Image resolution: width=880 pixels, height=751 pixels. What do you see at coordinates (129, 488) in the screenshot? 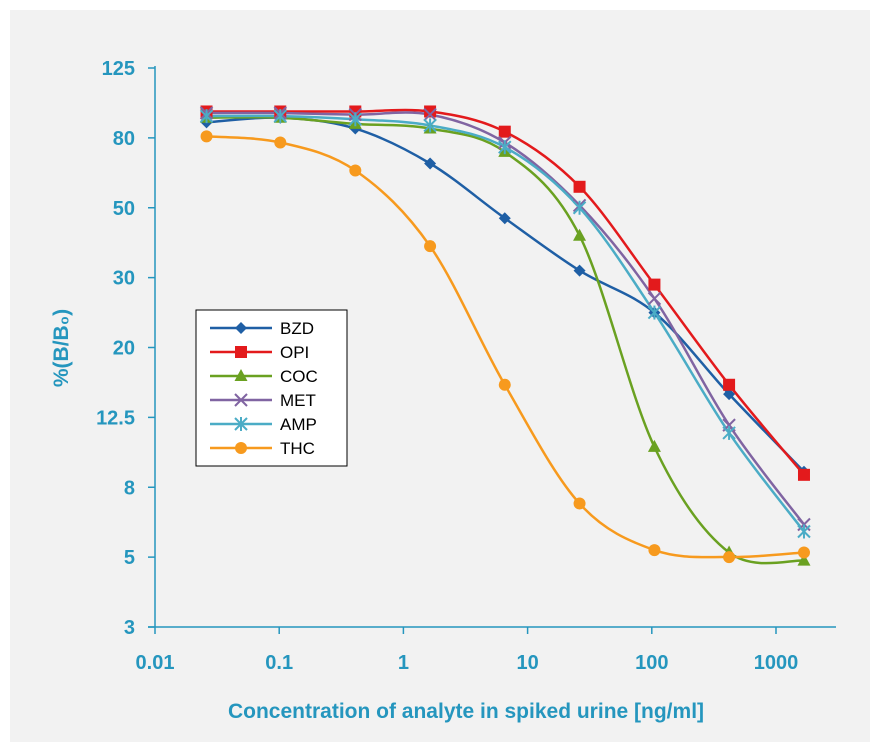
I see `y-tick-label: 8` at bounding box center [129, 488].